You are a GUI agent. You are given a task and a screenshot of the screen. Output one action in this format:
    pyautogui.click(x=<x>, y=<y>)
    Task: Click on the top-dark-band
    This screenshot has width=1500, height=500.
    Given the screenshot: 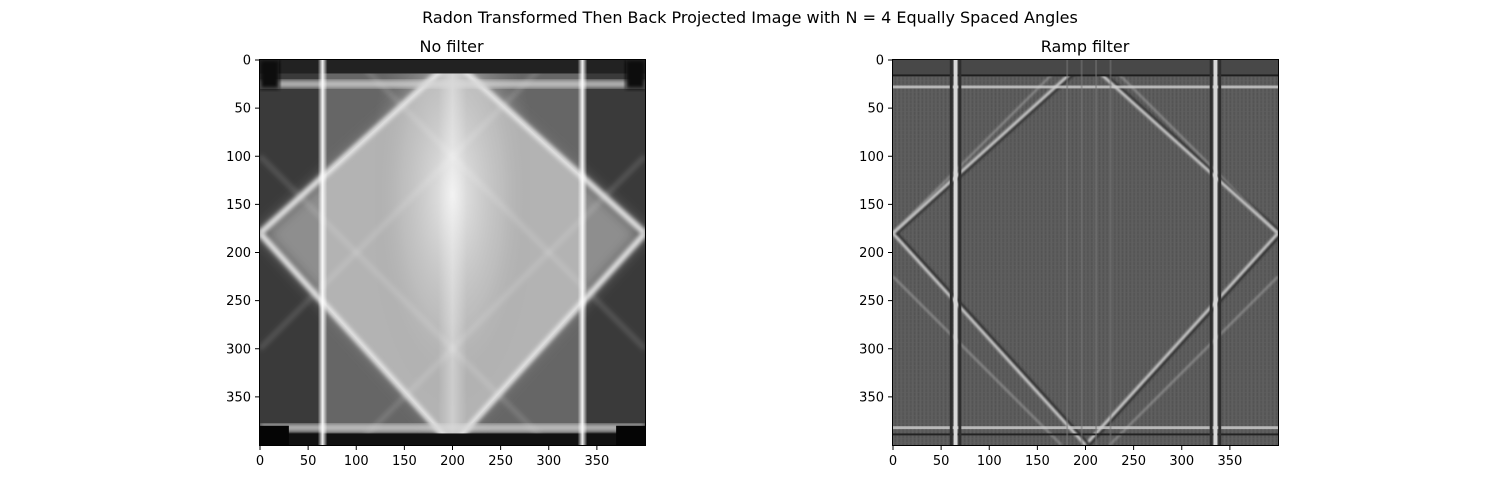 What is the action you would take?
    pyautogui.click(x=452, y=67)
    